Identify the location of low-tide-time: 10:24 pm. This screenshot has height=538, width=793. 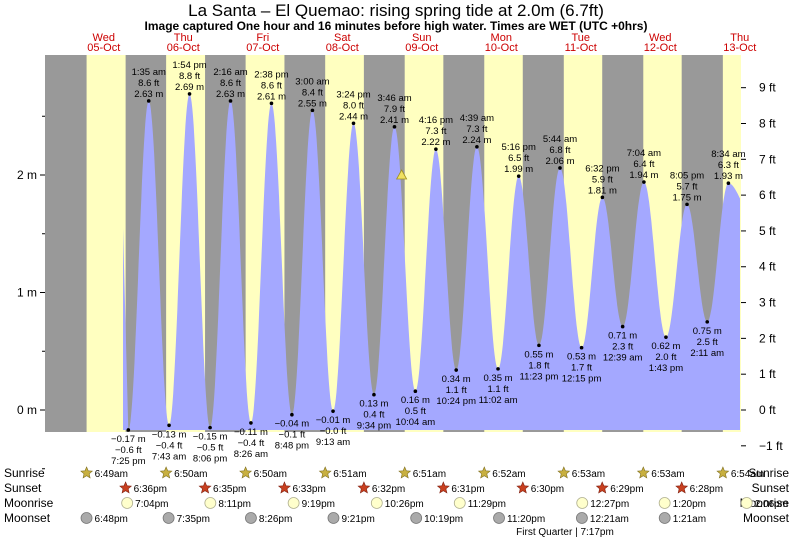
(456, 401).